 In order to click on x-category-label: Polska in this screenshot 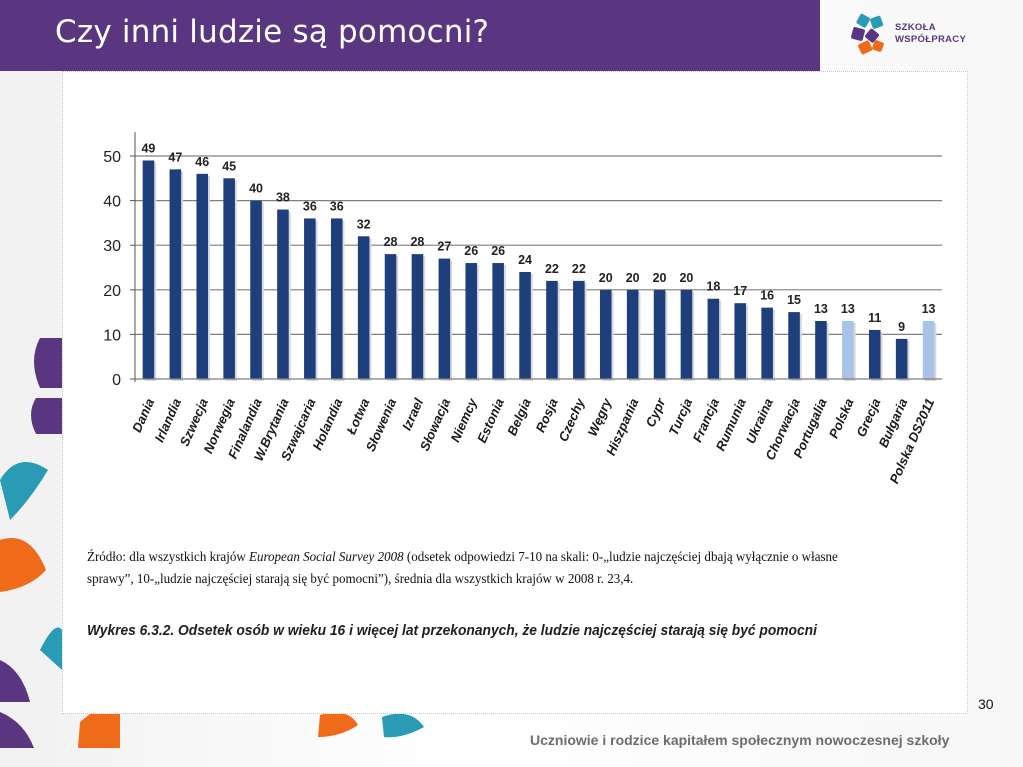, I will do `click(841, 418)`.